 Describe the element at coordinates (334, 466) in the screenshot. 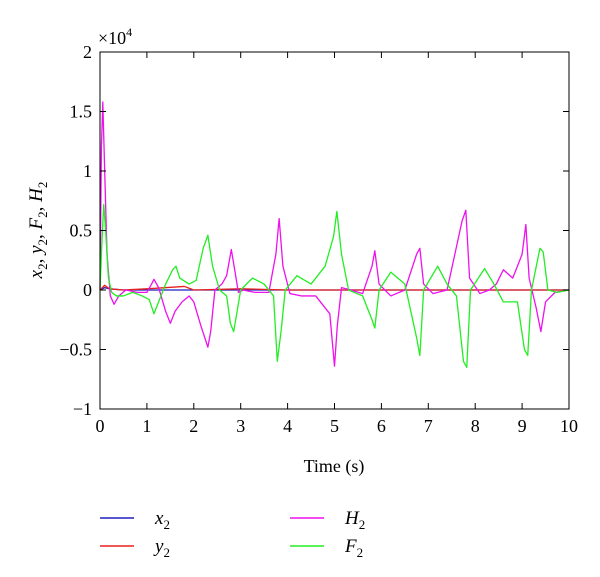

I see `x-axis-label: Time (s)` at that location.